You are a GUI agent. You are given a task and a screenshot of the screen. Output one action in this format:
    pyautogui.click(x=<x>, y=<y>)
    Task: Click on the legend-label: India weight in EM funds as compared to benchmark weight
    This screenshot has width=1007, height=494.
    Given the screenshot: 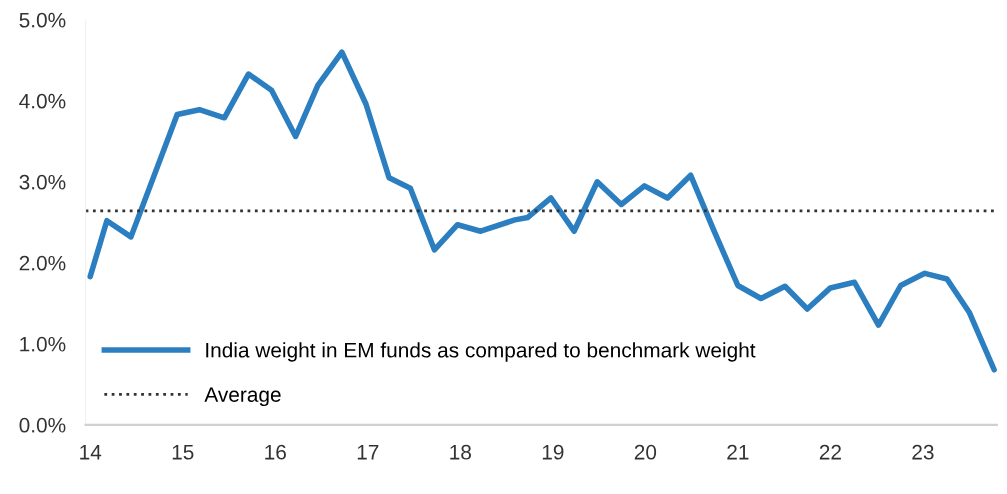 What is the action you would take?
    pyautogui.click(x=481, y=352)
    